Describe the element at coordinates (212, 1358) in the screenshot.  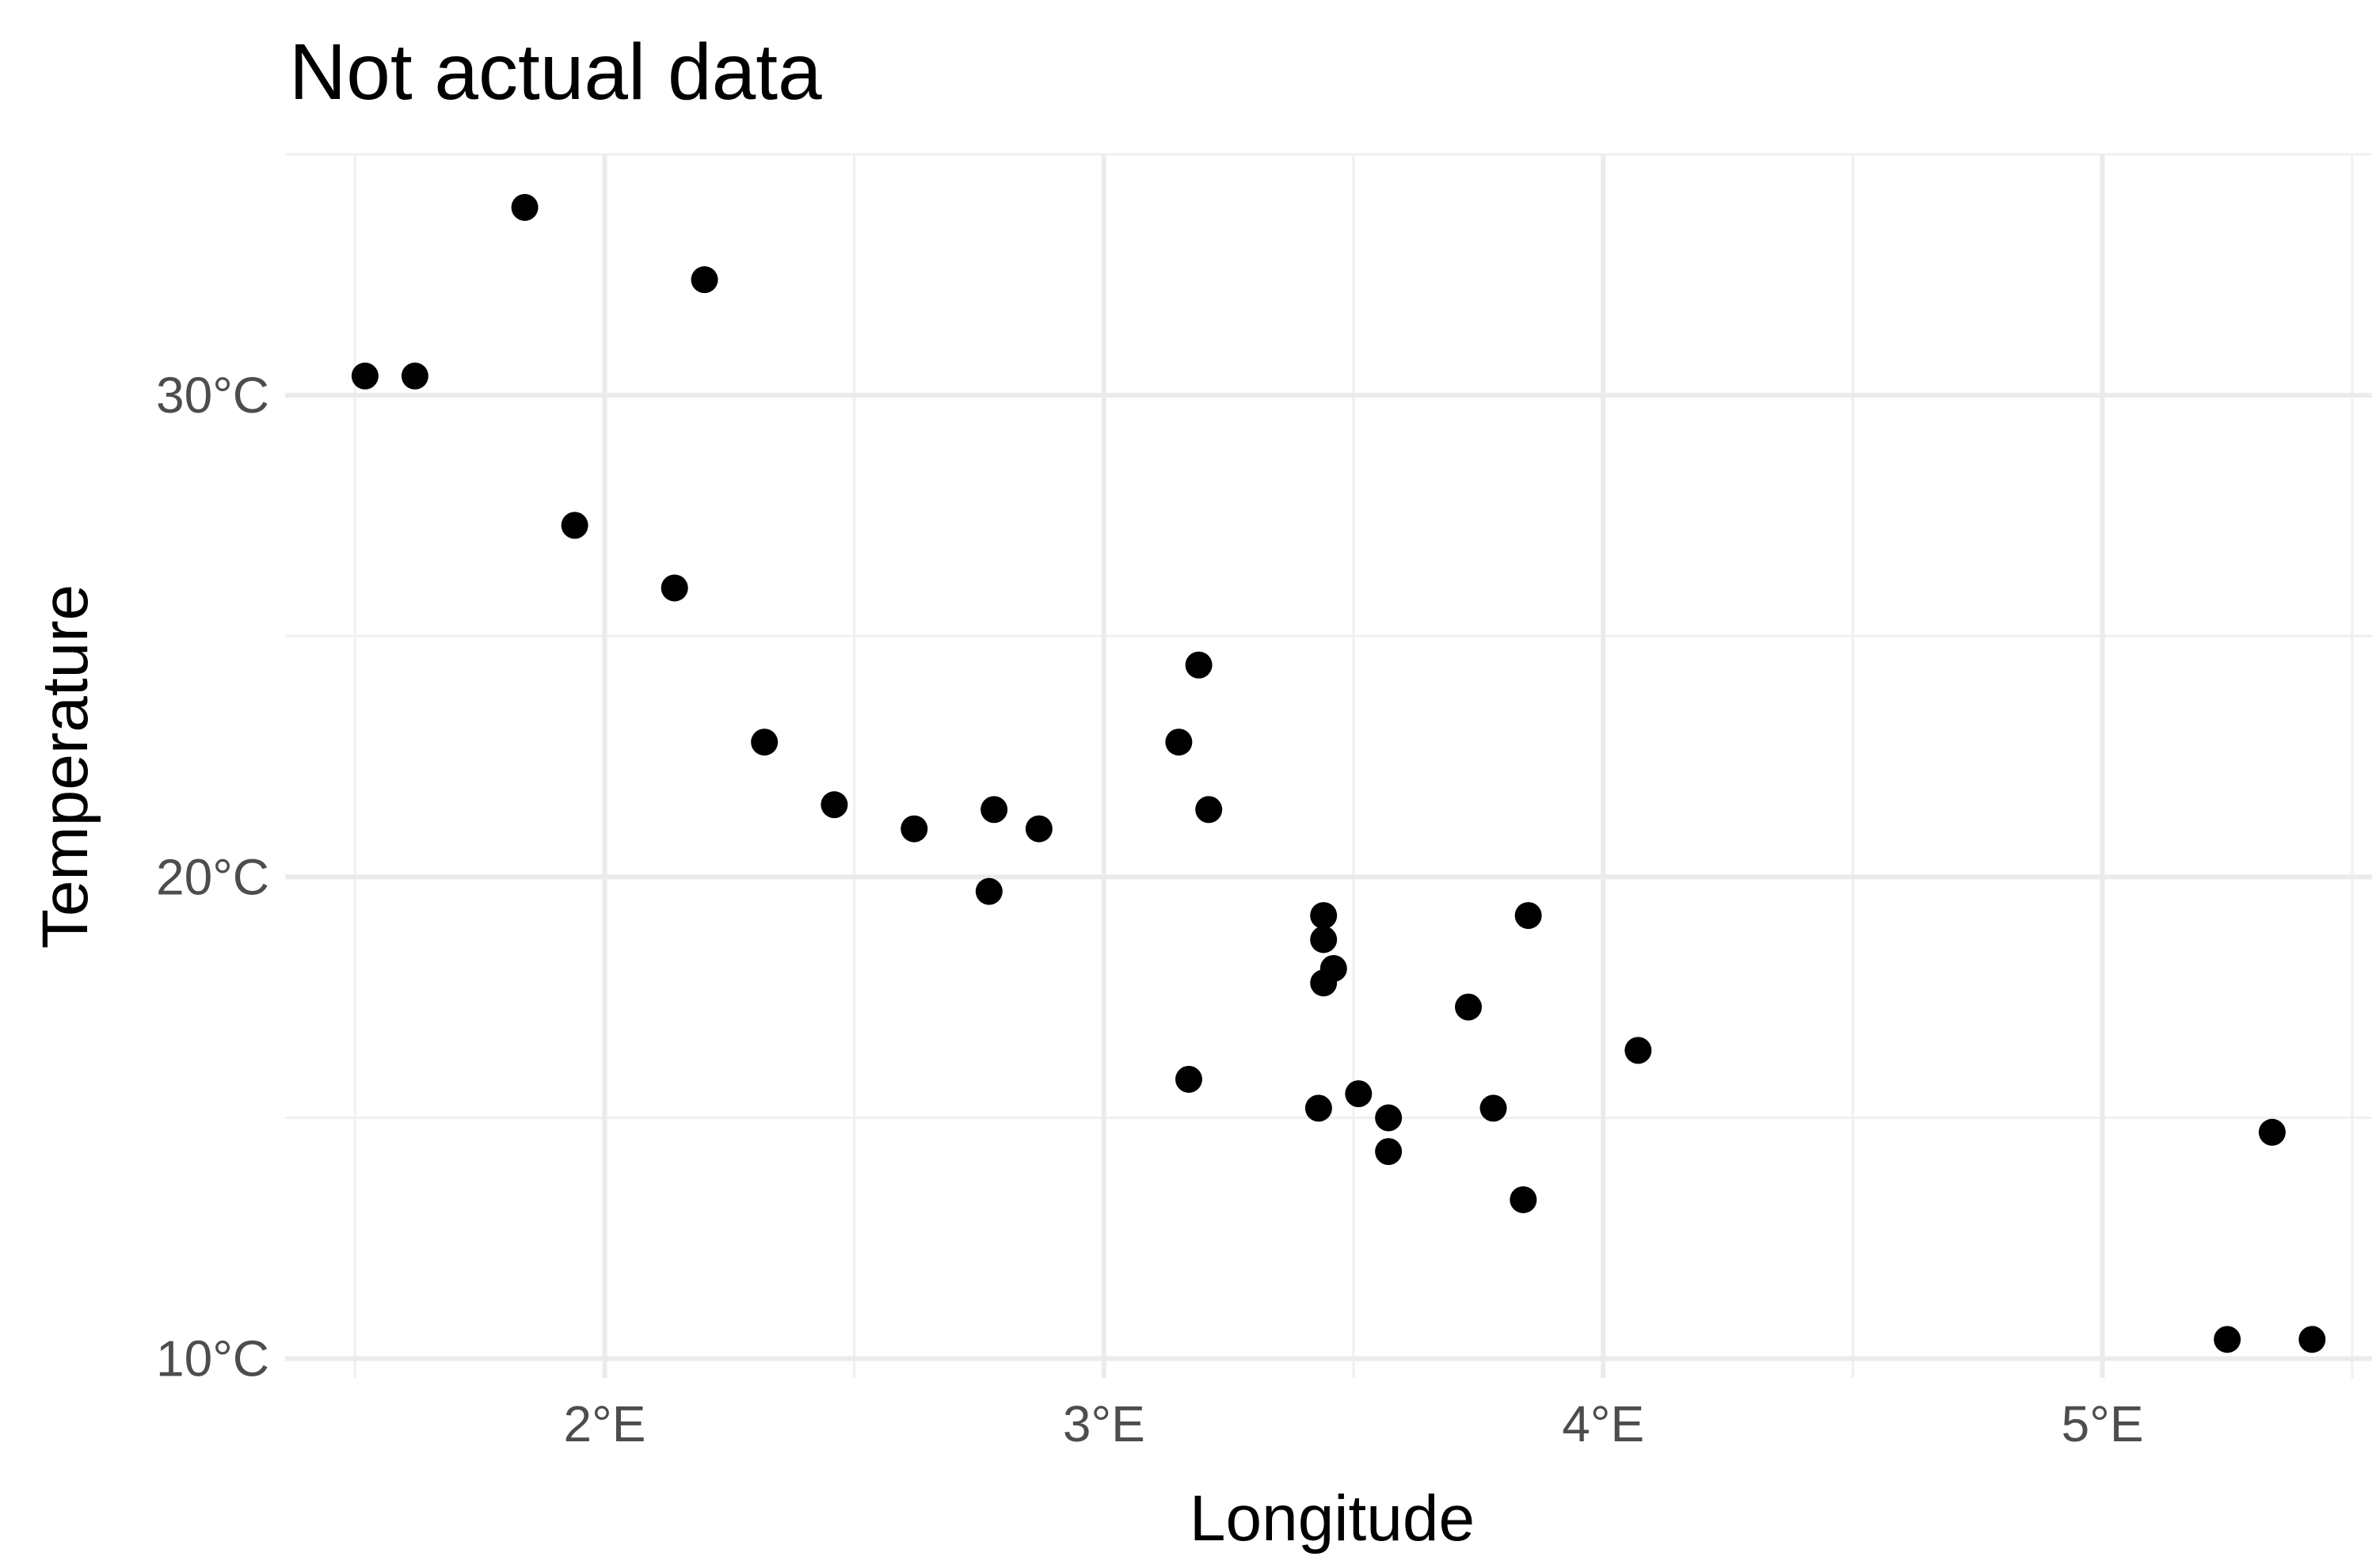
I see `y-tick-label: 10°C` at that location.